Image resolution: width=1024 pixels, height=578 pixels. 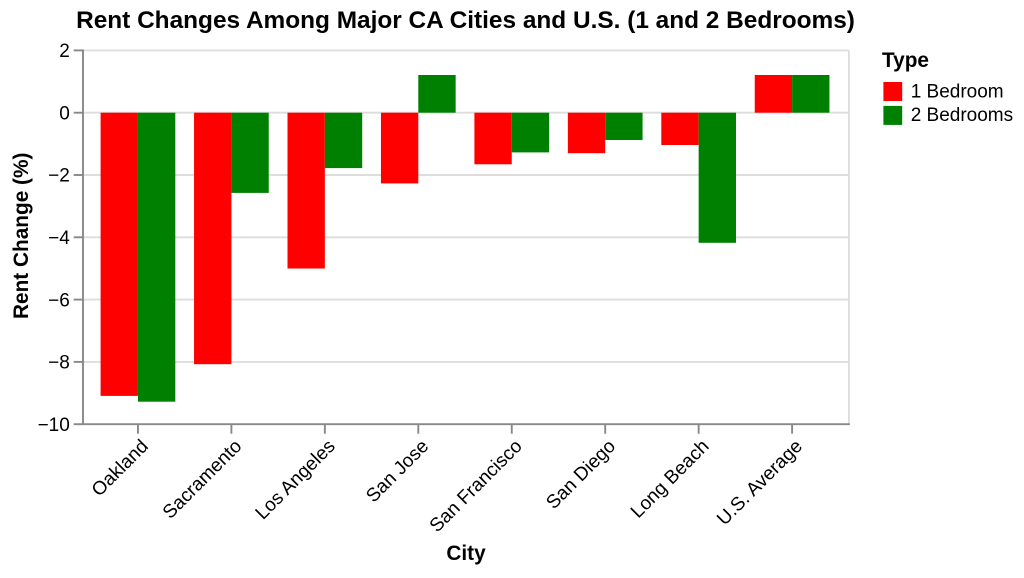 I want to click on svg-text: 2, so click(x=64, y=51).